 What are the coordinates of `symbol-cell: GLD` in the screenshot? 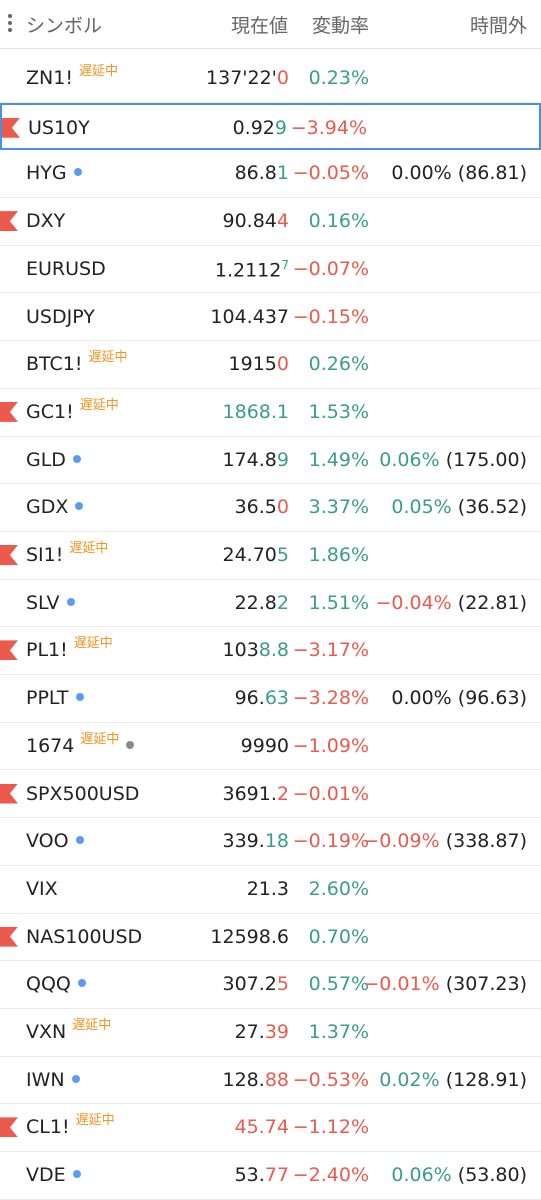 It's located at (53, 460).